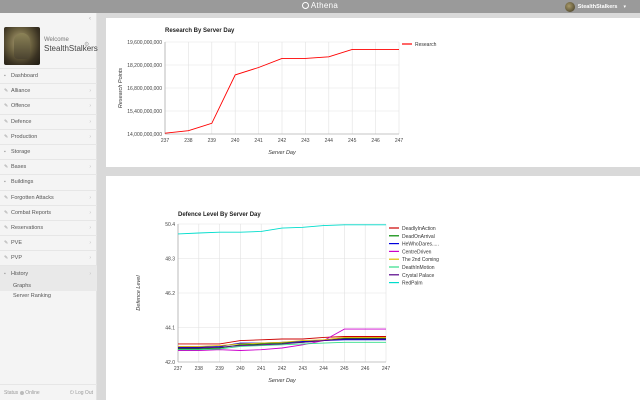 This screenshot has height=400, width=640. What do you see at coordinates (48, 212) in the screenshot?
I see `sidebar-item-combat-reports: ✎ Combat Reports ›` at bounding box center [48, 212].